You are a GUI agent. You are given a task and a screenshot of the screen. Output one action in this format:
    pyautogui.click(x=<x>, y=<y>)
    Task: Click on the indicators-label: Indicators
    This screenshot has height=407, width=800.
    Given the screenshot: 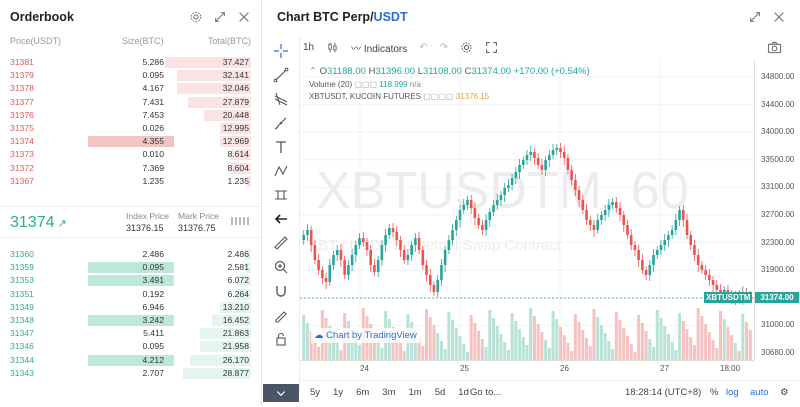 What is the action you would take?
    pyautogui.click(x=385, y=49)
    